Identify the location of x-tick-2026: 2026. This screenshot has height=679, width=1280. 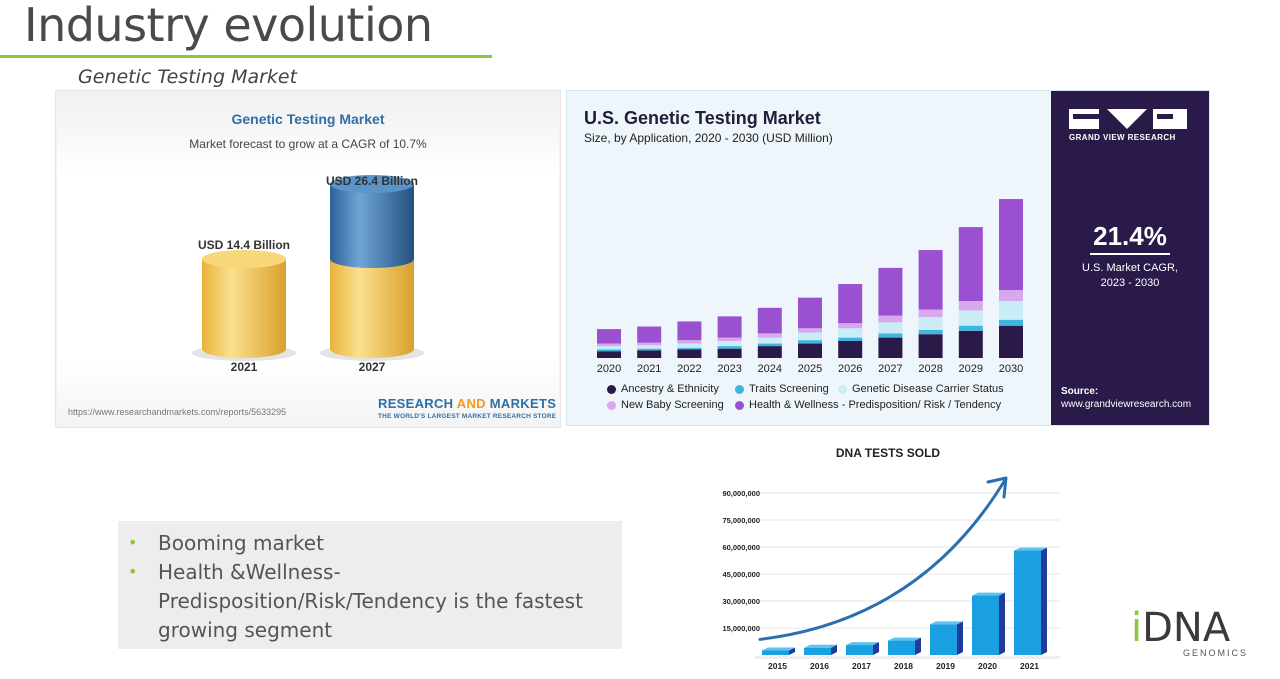
(850, 369).